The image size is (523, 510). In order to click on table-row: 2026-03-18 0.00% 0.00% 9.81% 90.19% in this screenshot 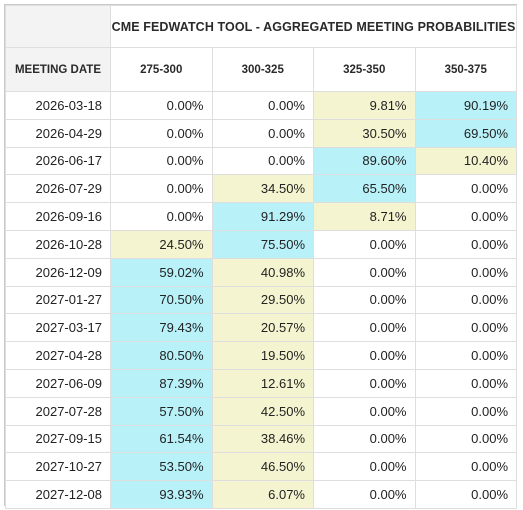, I will do `click(261, 105)`.